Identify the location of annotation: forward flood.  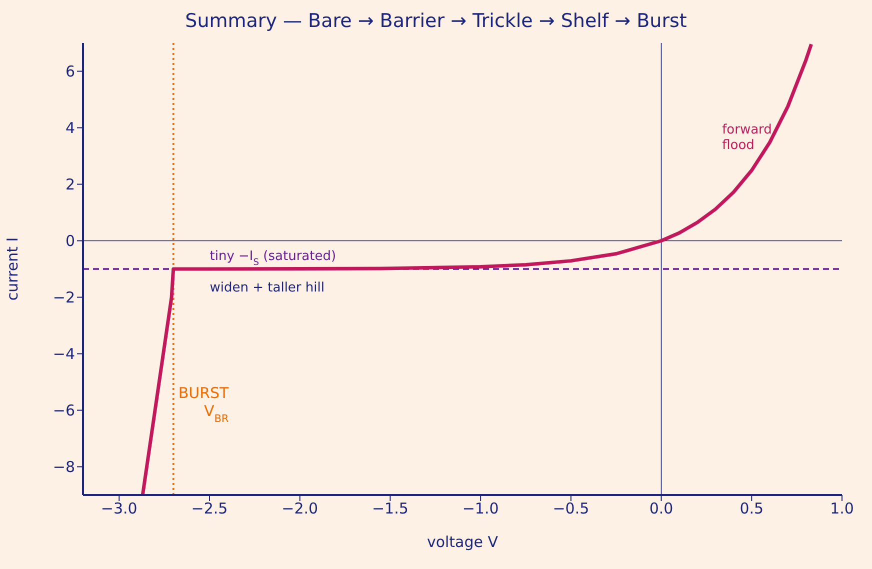
(747, 137).